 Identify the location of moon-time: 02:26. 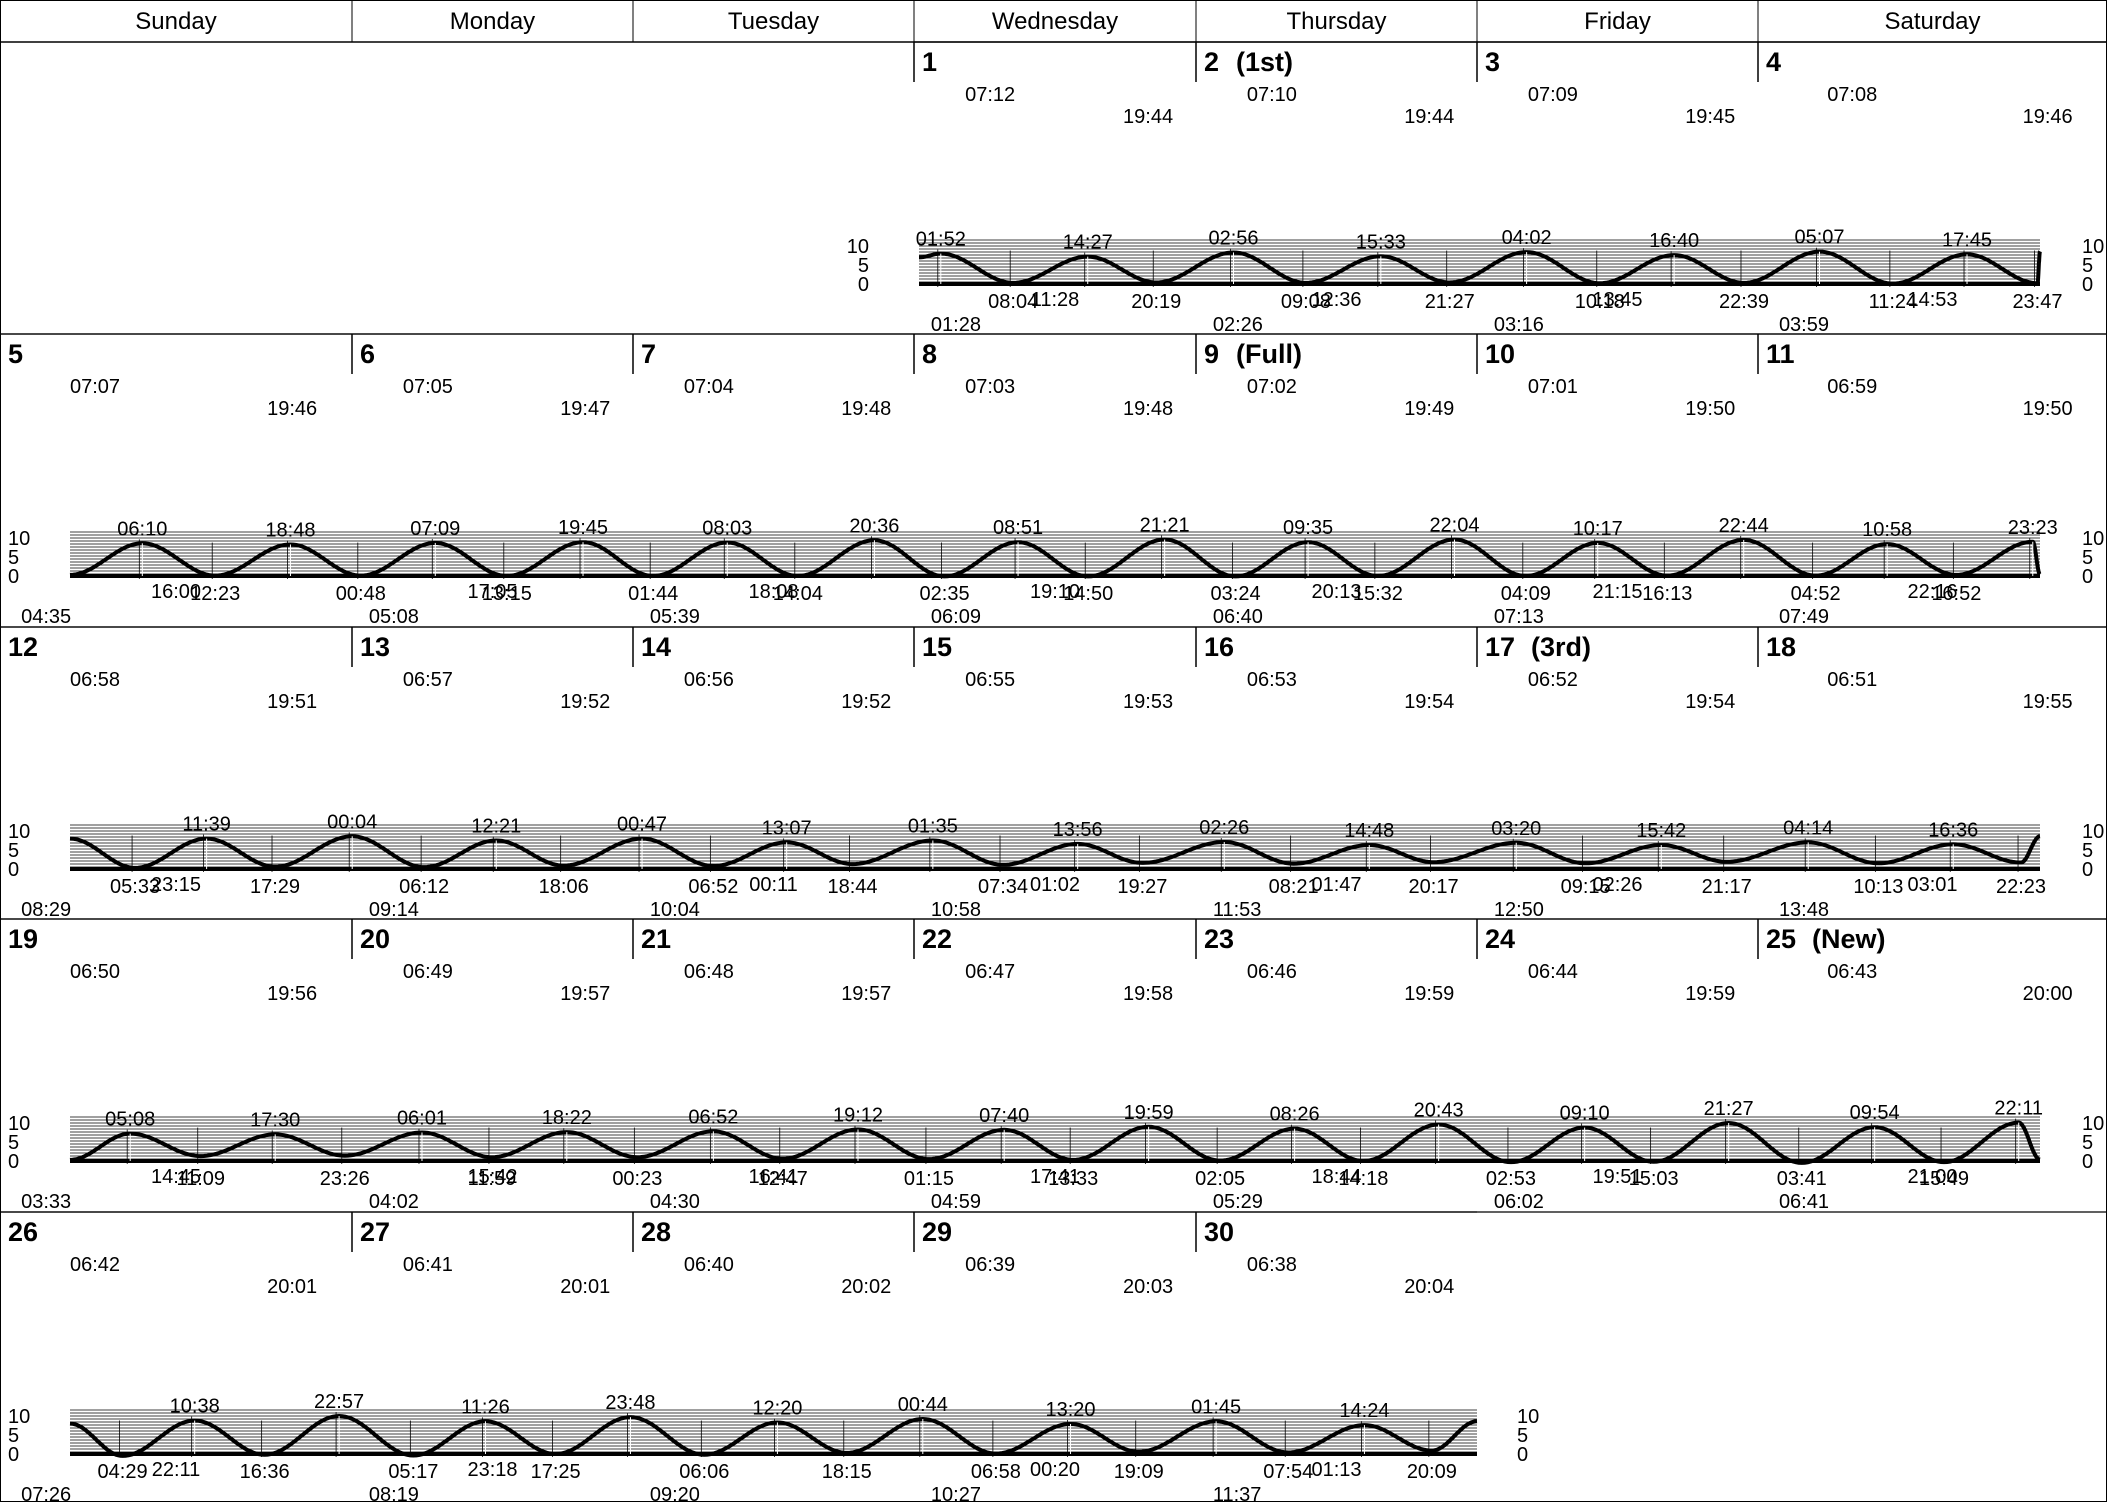
(1238, 325).